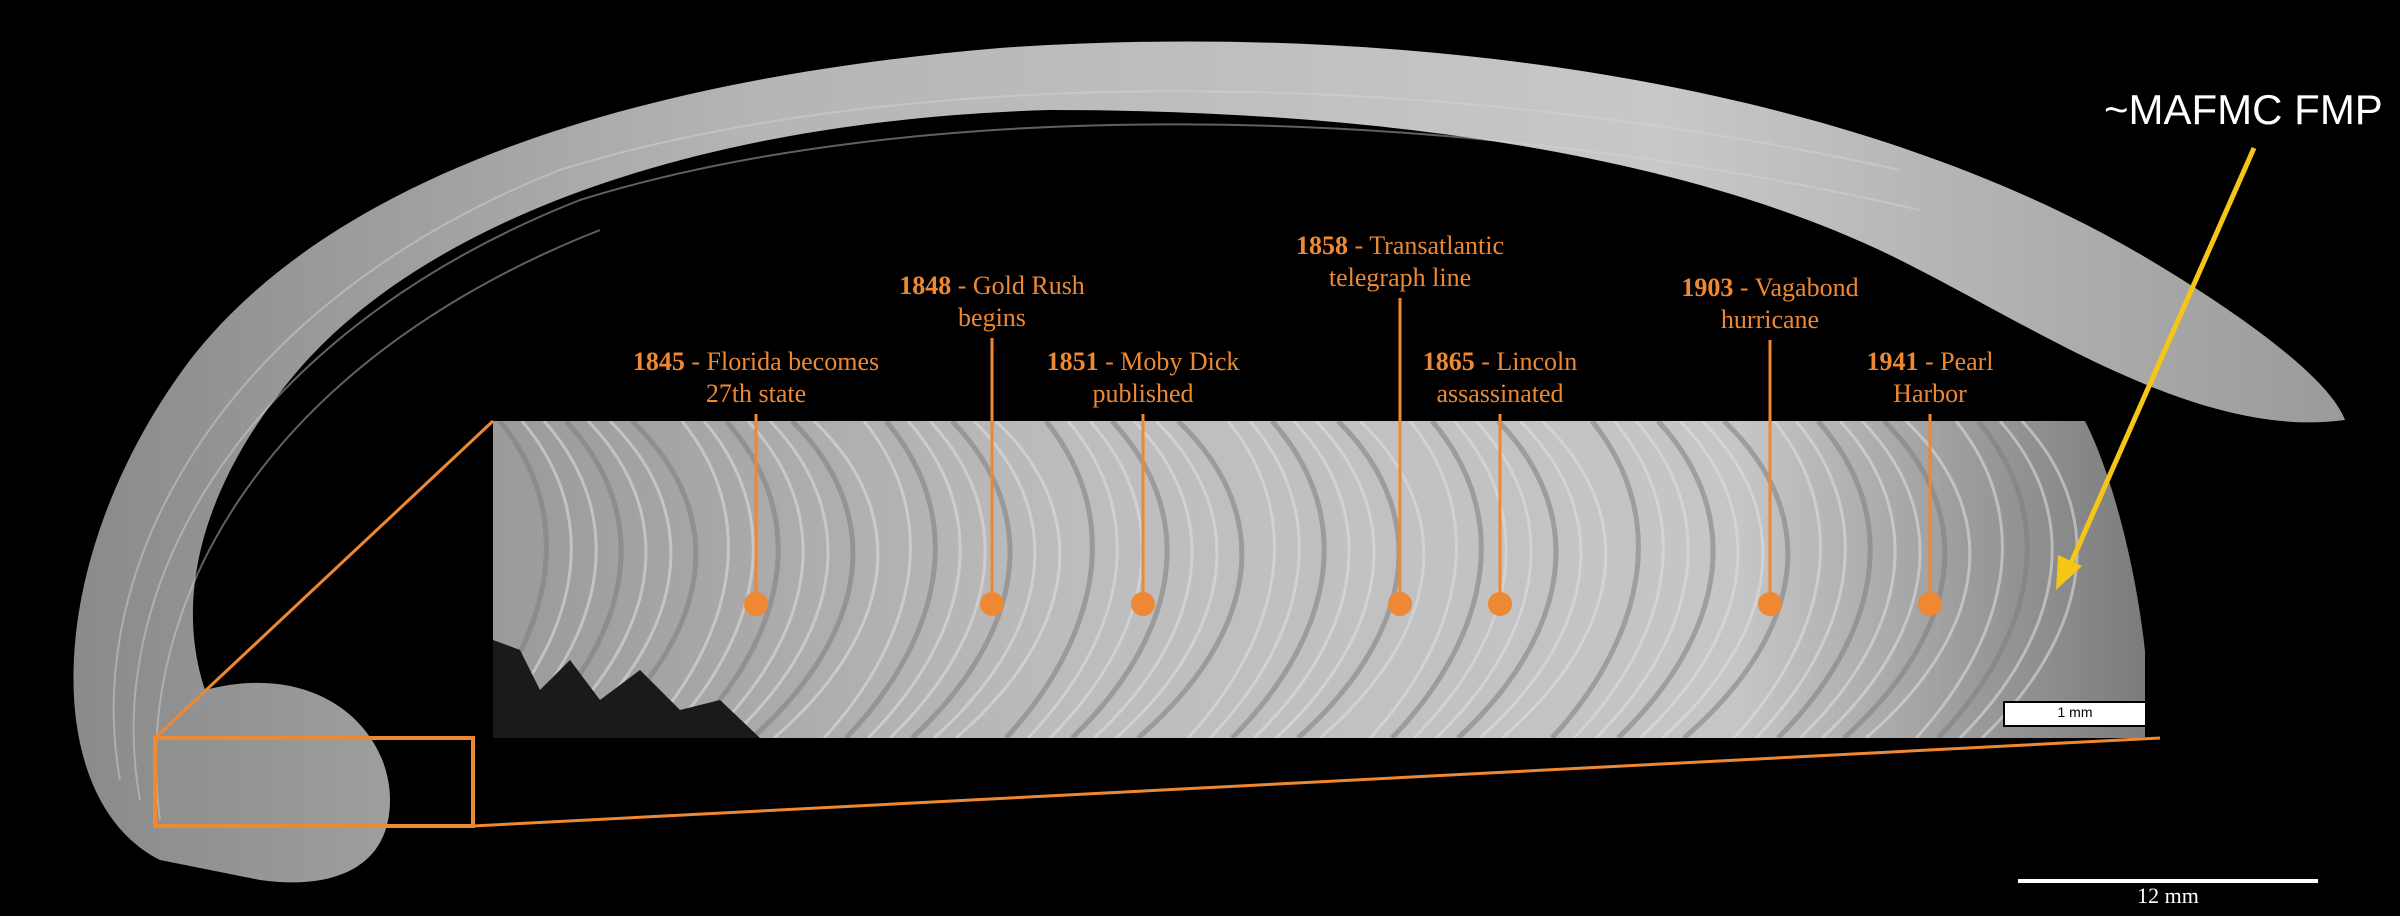 This screenshot has width=2400, height=916. Describe the element at coordinates (1169, 361) in the screenshot. I see `event-text-line1: - Moby Dick` at that location.